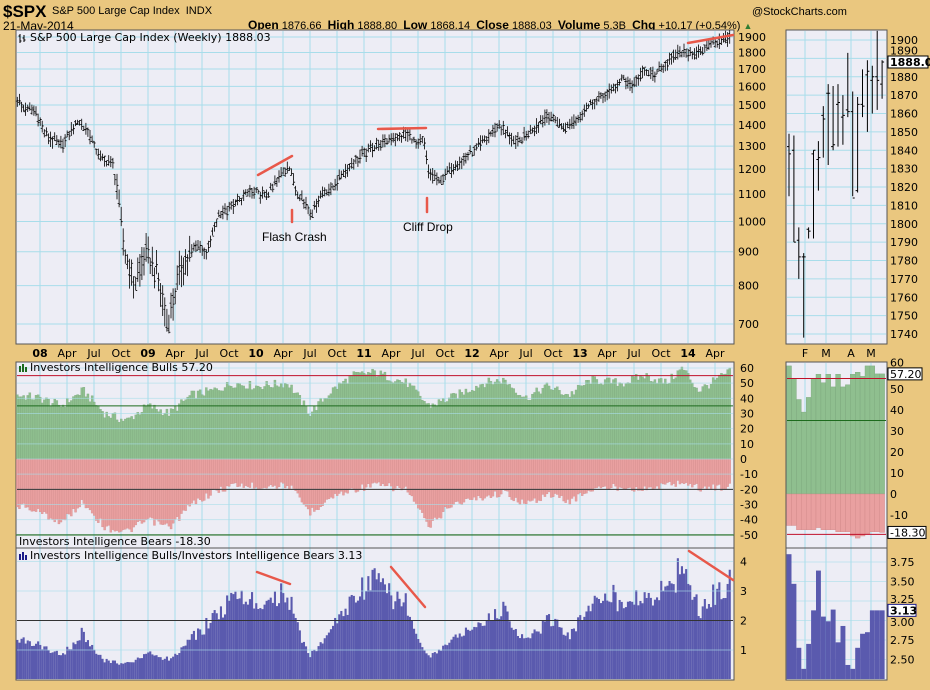 This screenshot has width=930, height=690. Describe the element at coordinates (752, 146) in the screenshot. I see `y-tick-label: 1300` at that location.